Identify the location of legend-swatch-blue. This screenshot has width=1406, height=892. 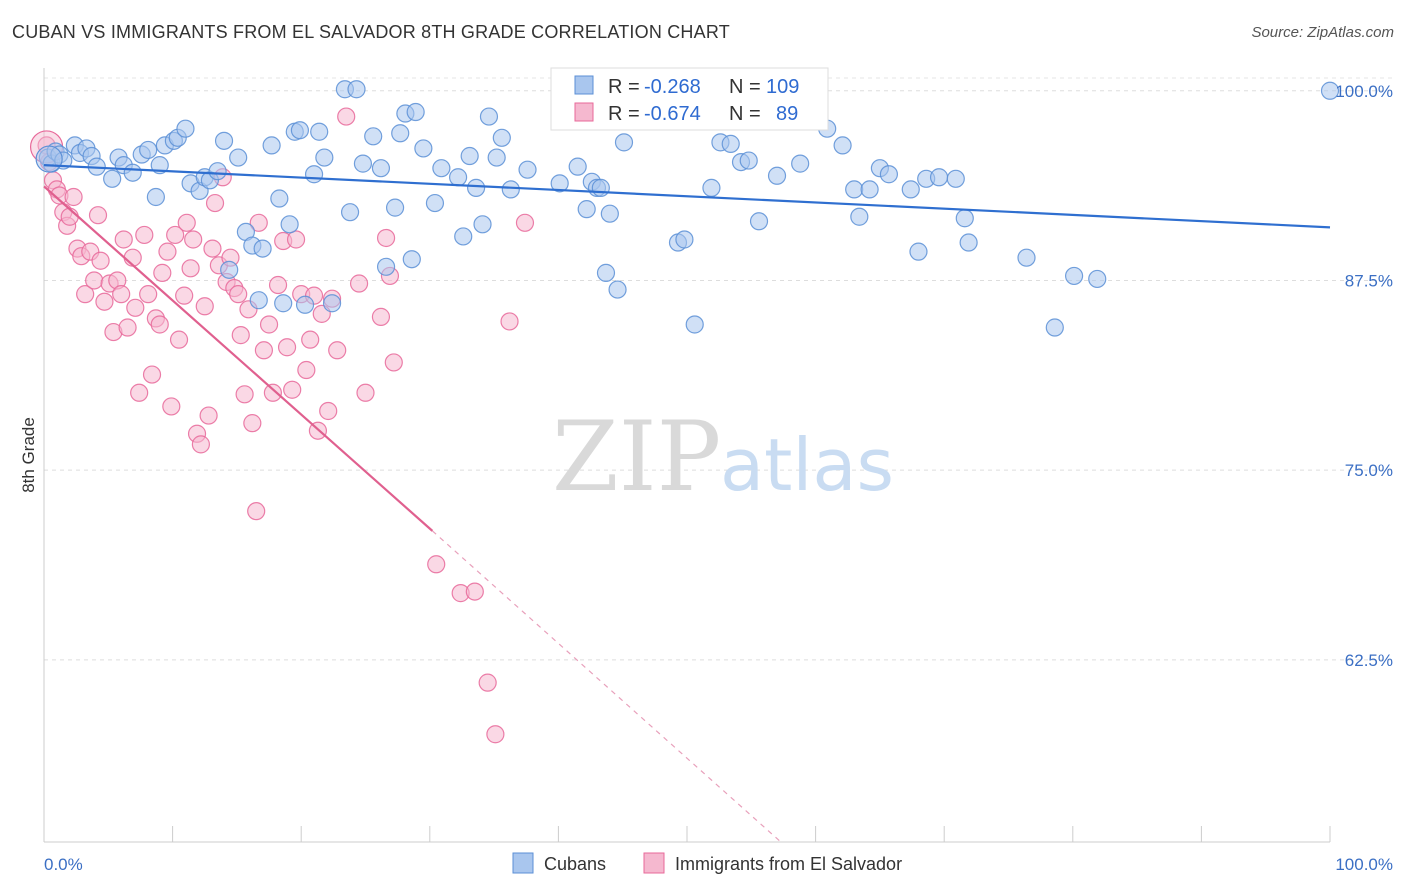
(584, 85).